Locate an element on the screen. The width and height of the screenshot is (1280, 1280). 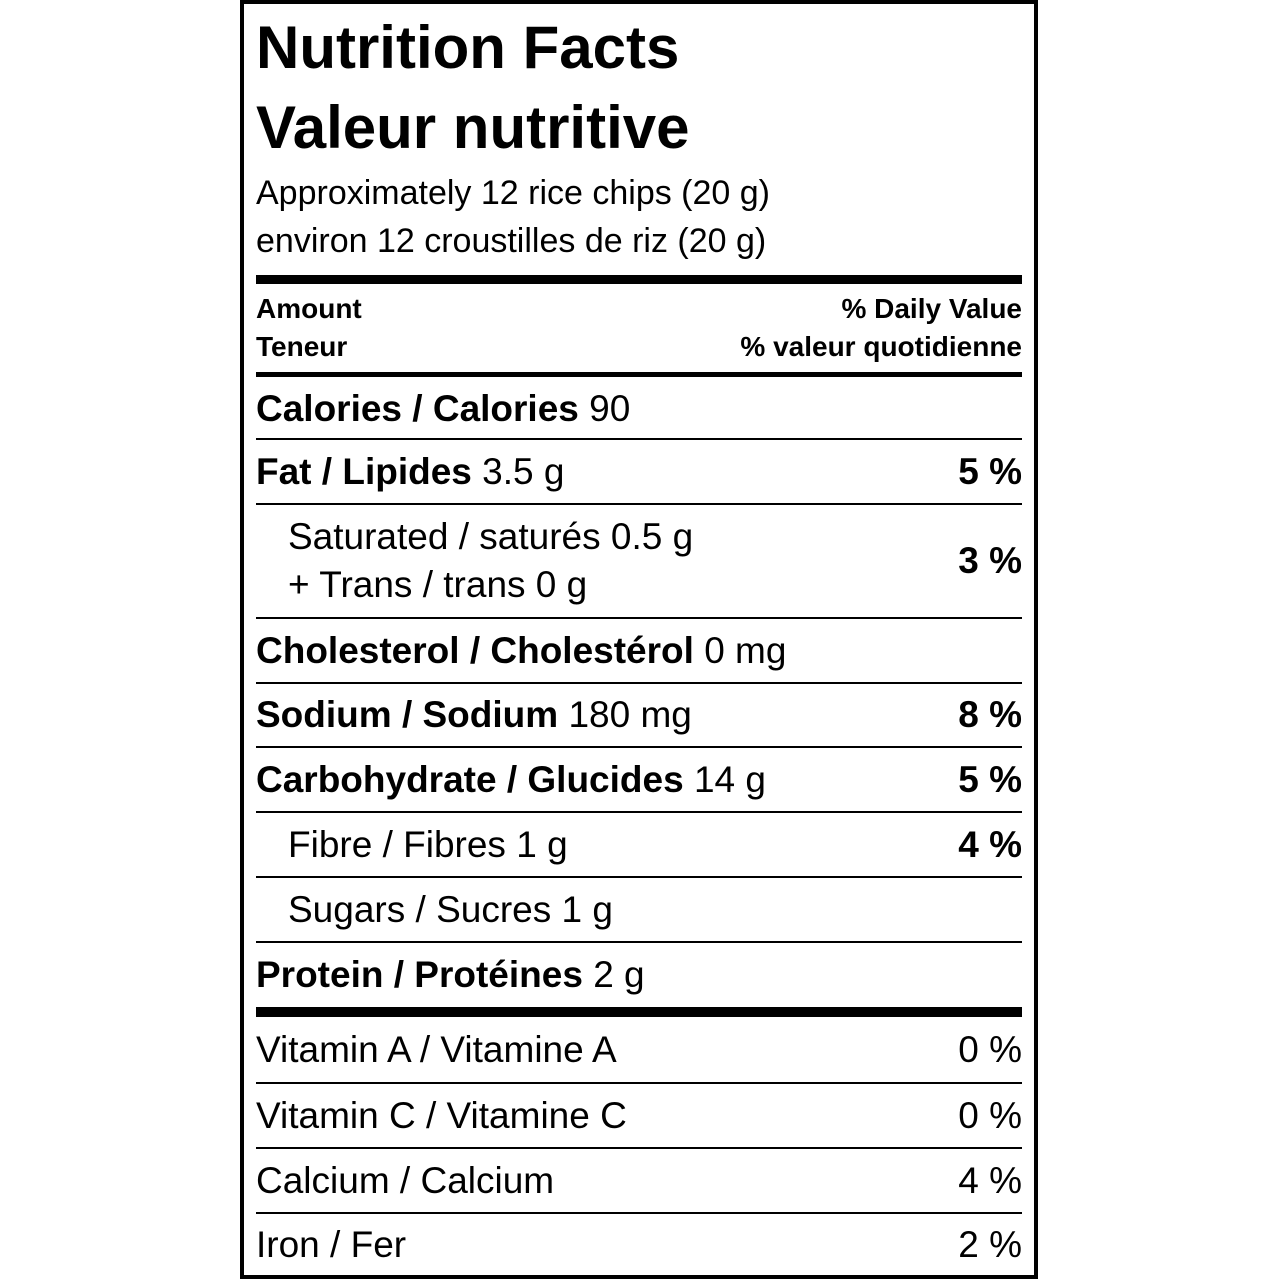
nutrient-amount: 2 g is located at coordinates (619, 974).